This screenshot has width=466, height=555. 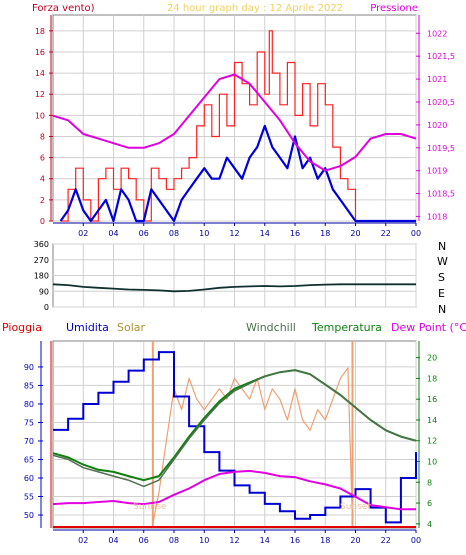 I want to click on thermo-x-tick-label: 18, so click(x=325, y=540).